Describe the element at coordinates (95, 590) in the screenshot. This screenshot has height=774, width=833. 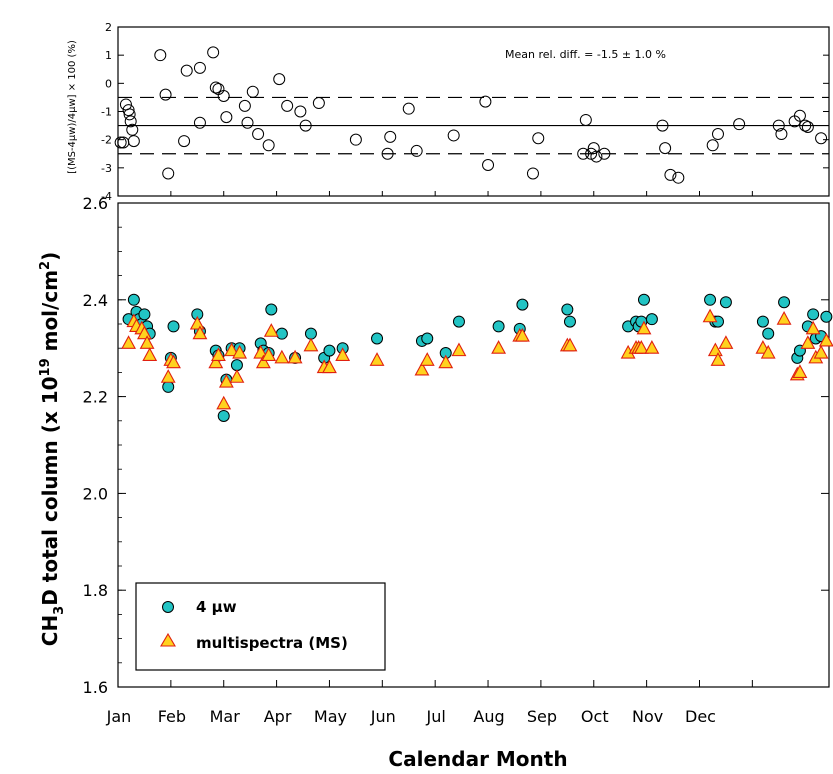
I see `y-tick-label: 1.8` at that location.